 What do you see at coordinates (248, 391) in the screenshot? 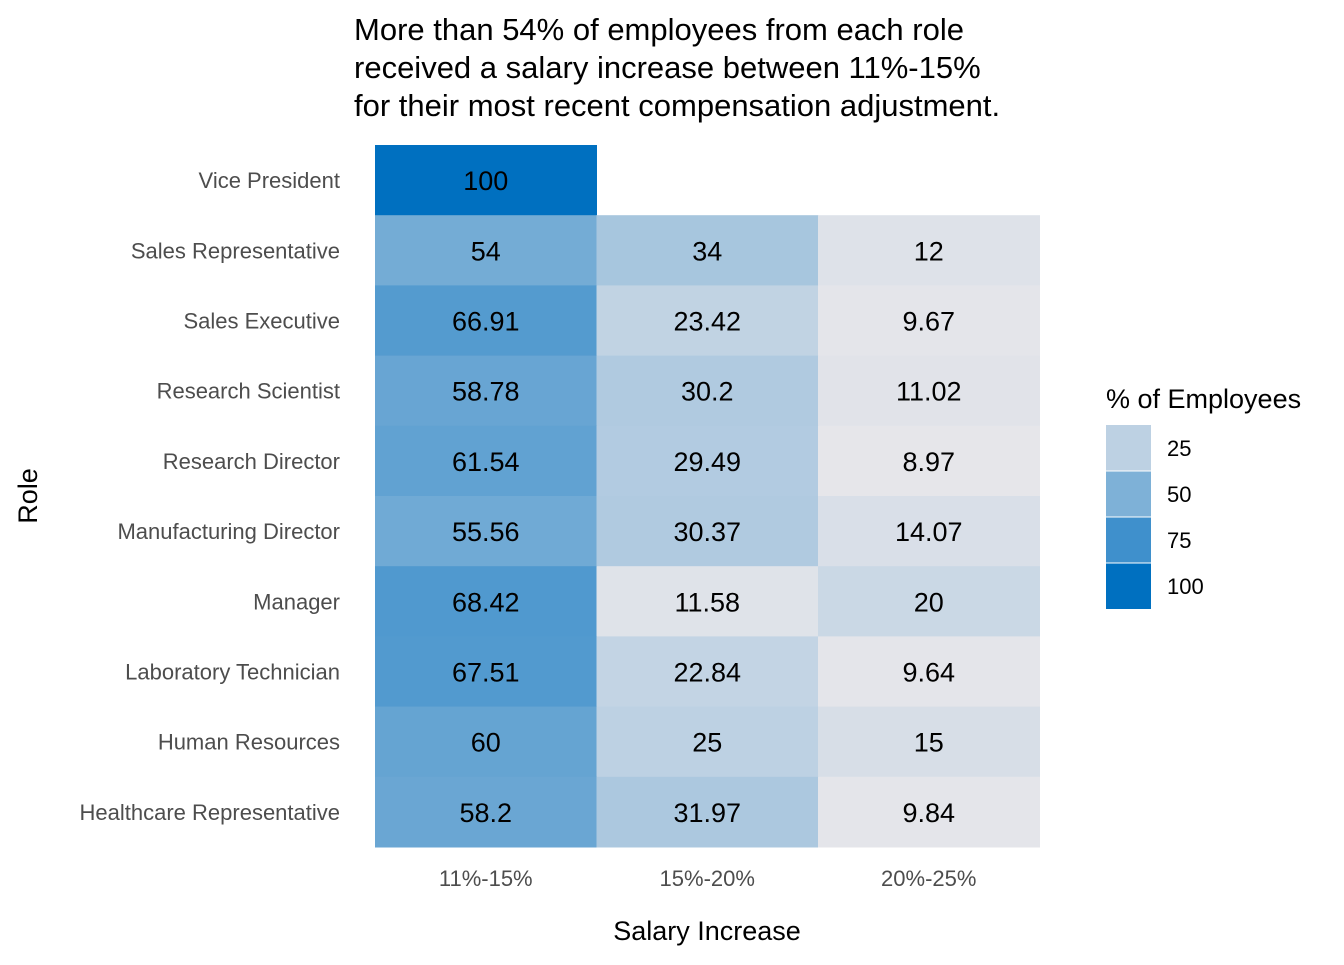
I see `y-tick-label: Research Scientist` at bounding box center [248, 391].